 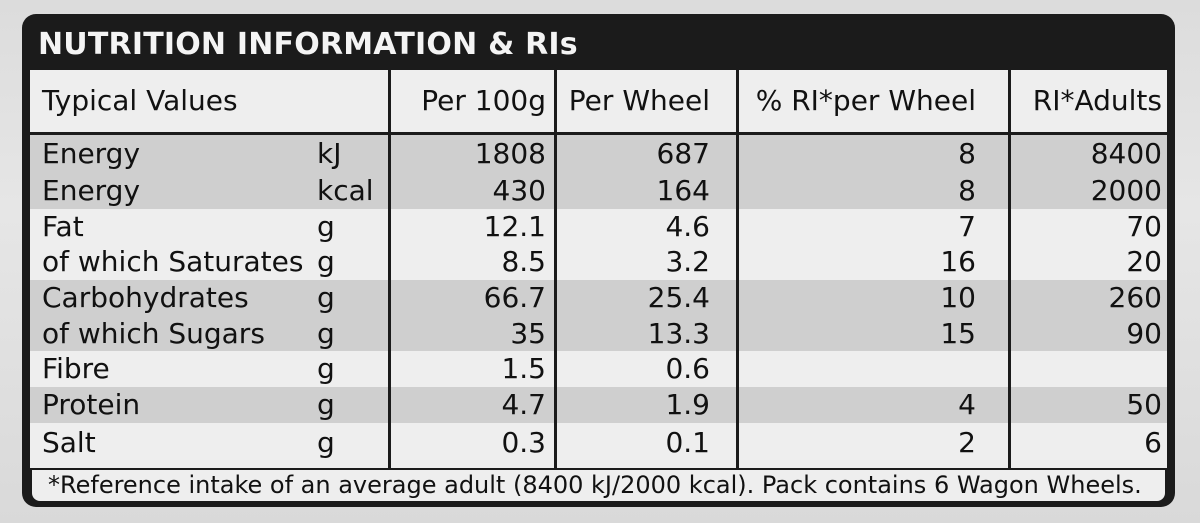 What do you see at coordinates (345, 190) in the screenshot?
I see `nutrient-unit: kcal` at bounding box center [345, 190].